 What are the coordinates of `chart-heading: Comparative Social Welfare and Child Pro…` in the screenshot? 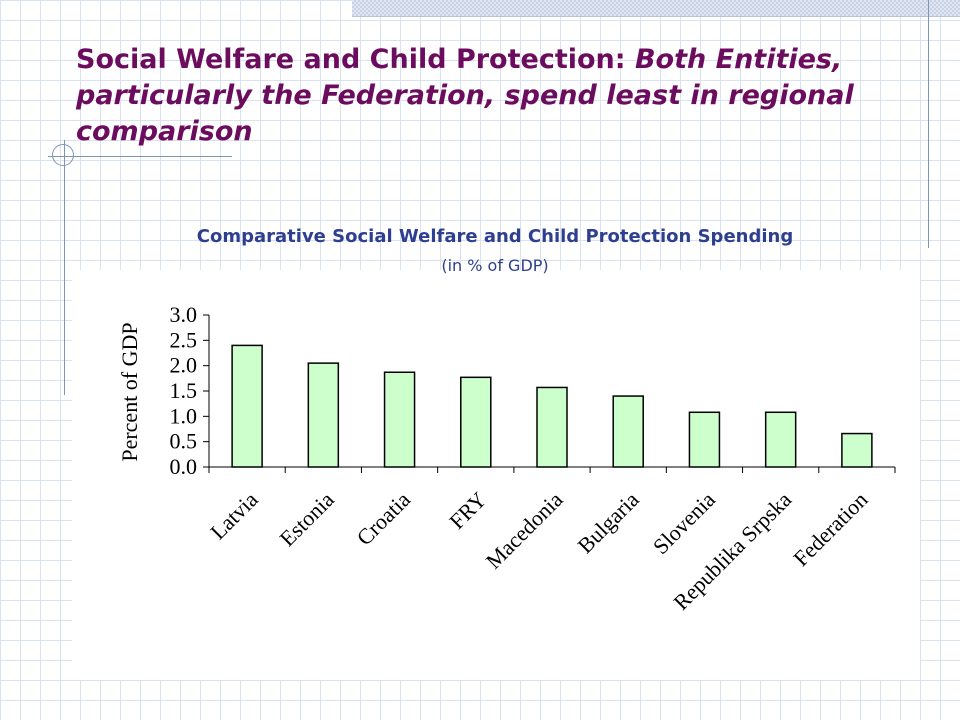 It's located at (495, 236).